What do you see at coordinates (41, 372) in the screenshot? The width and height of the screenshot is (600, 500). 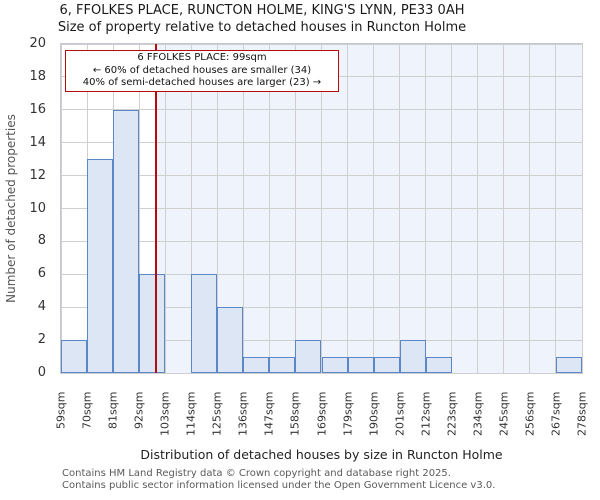 I see `y-tick-label: 0` at bounding box center [41, 372].